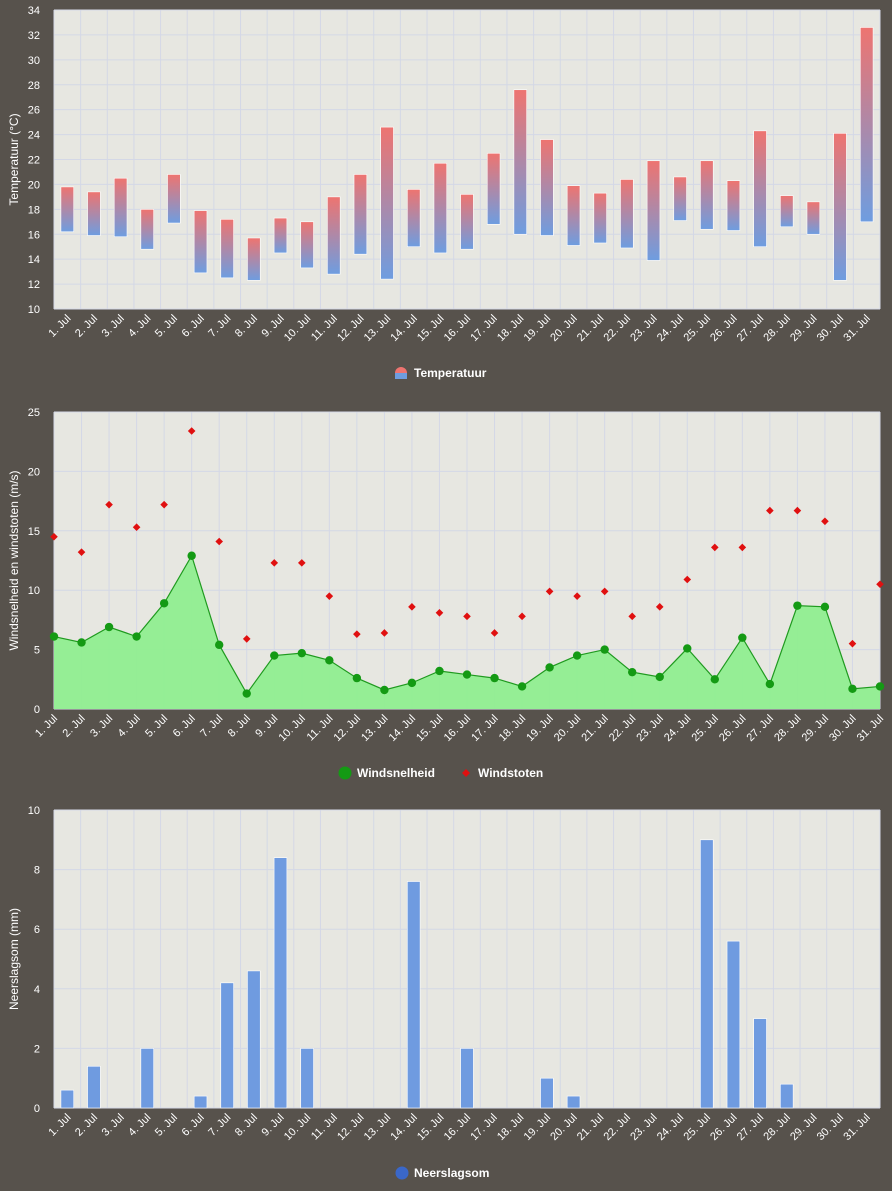 The width and height of the screenshot is (892, 1191). What do you see at coordinates (34, 161) in the screenshot?
I see `temp-y-tick-label: 22` at bounding box center [34, 161].